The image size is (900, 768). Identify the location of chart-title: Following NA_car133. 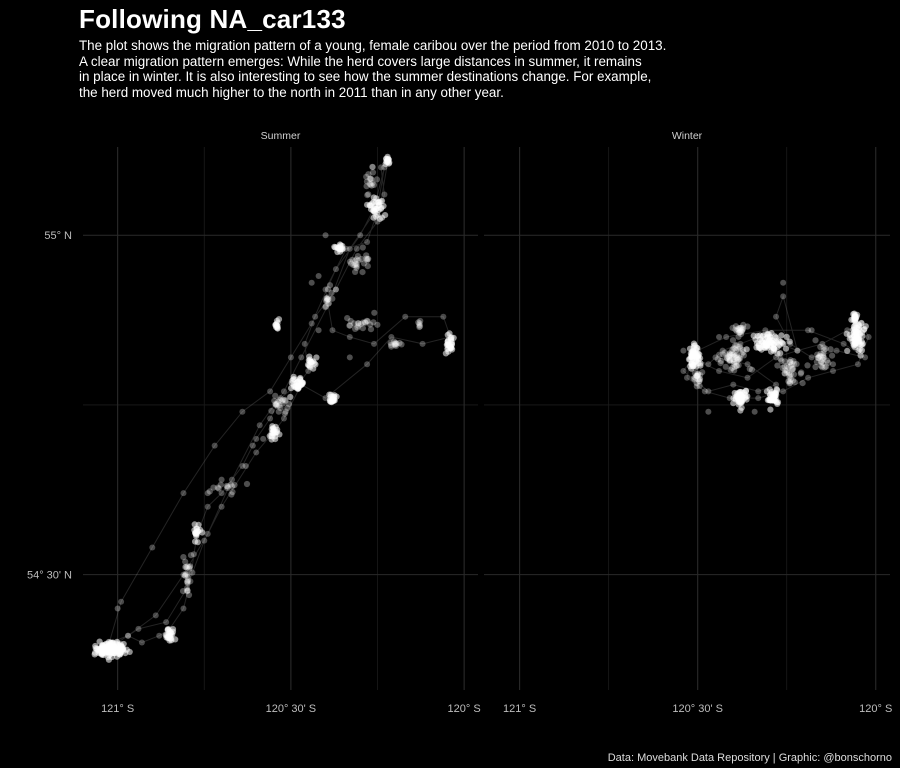
(212, 19).